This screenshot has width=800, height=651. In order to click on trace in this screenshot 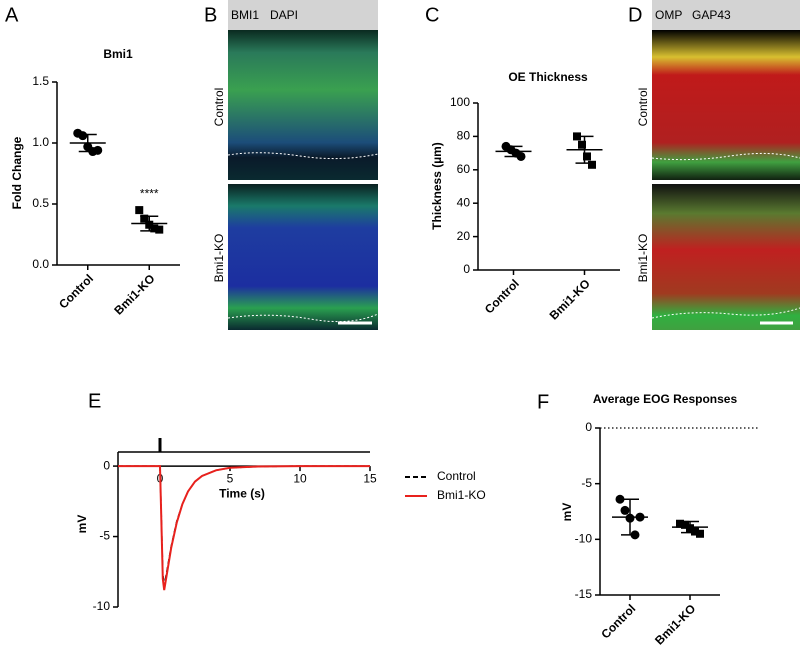, I will do `click(244, 528)`.